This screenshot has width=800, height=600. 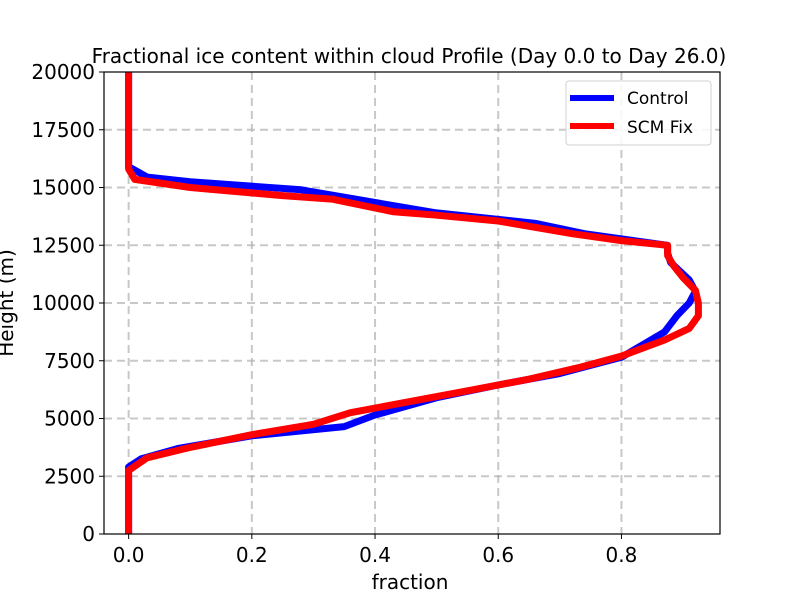 I want to click on legend-item-control: Control, so click(x=629, y=99).